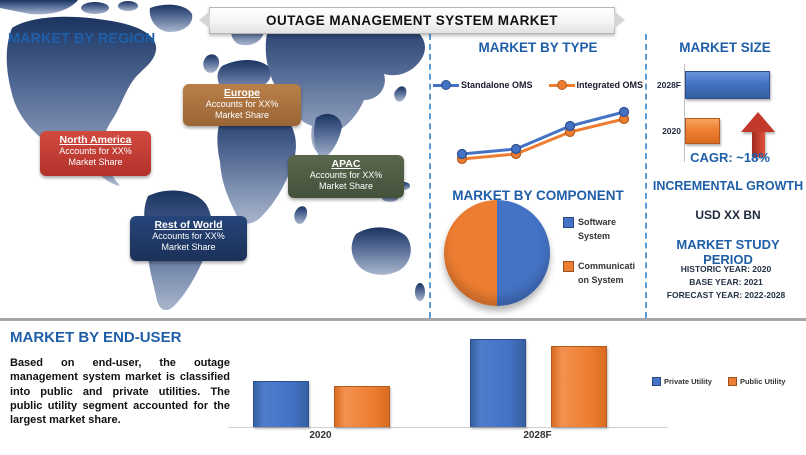 This screenshot has height=455, width=806. I want to click on legend-label: Public Utility, so click(762, 381).